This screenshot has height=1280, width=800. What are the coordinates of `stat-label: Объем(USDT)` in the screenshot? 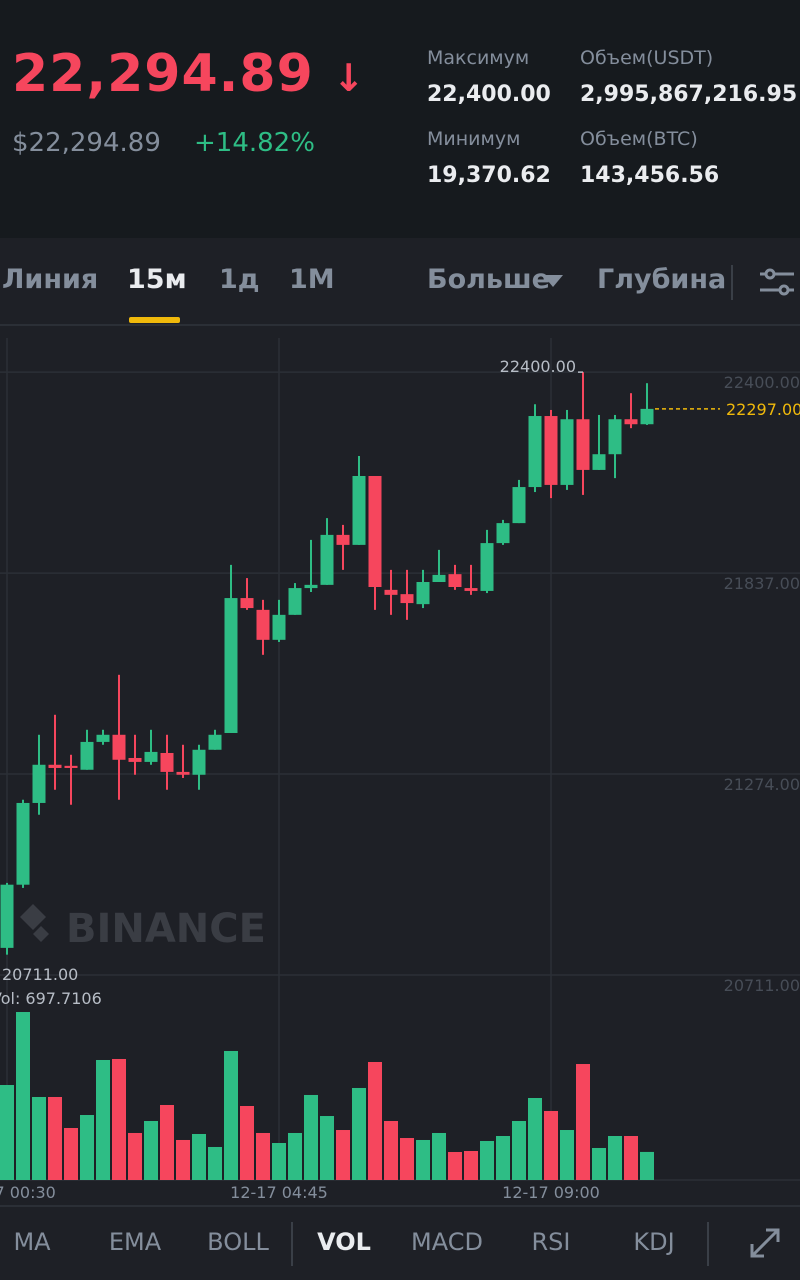 It's located at (647, 58).